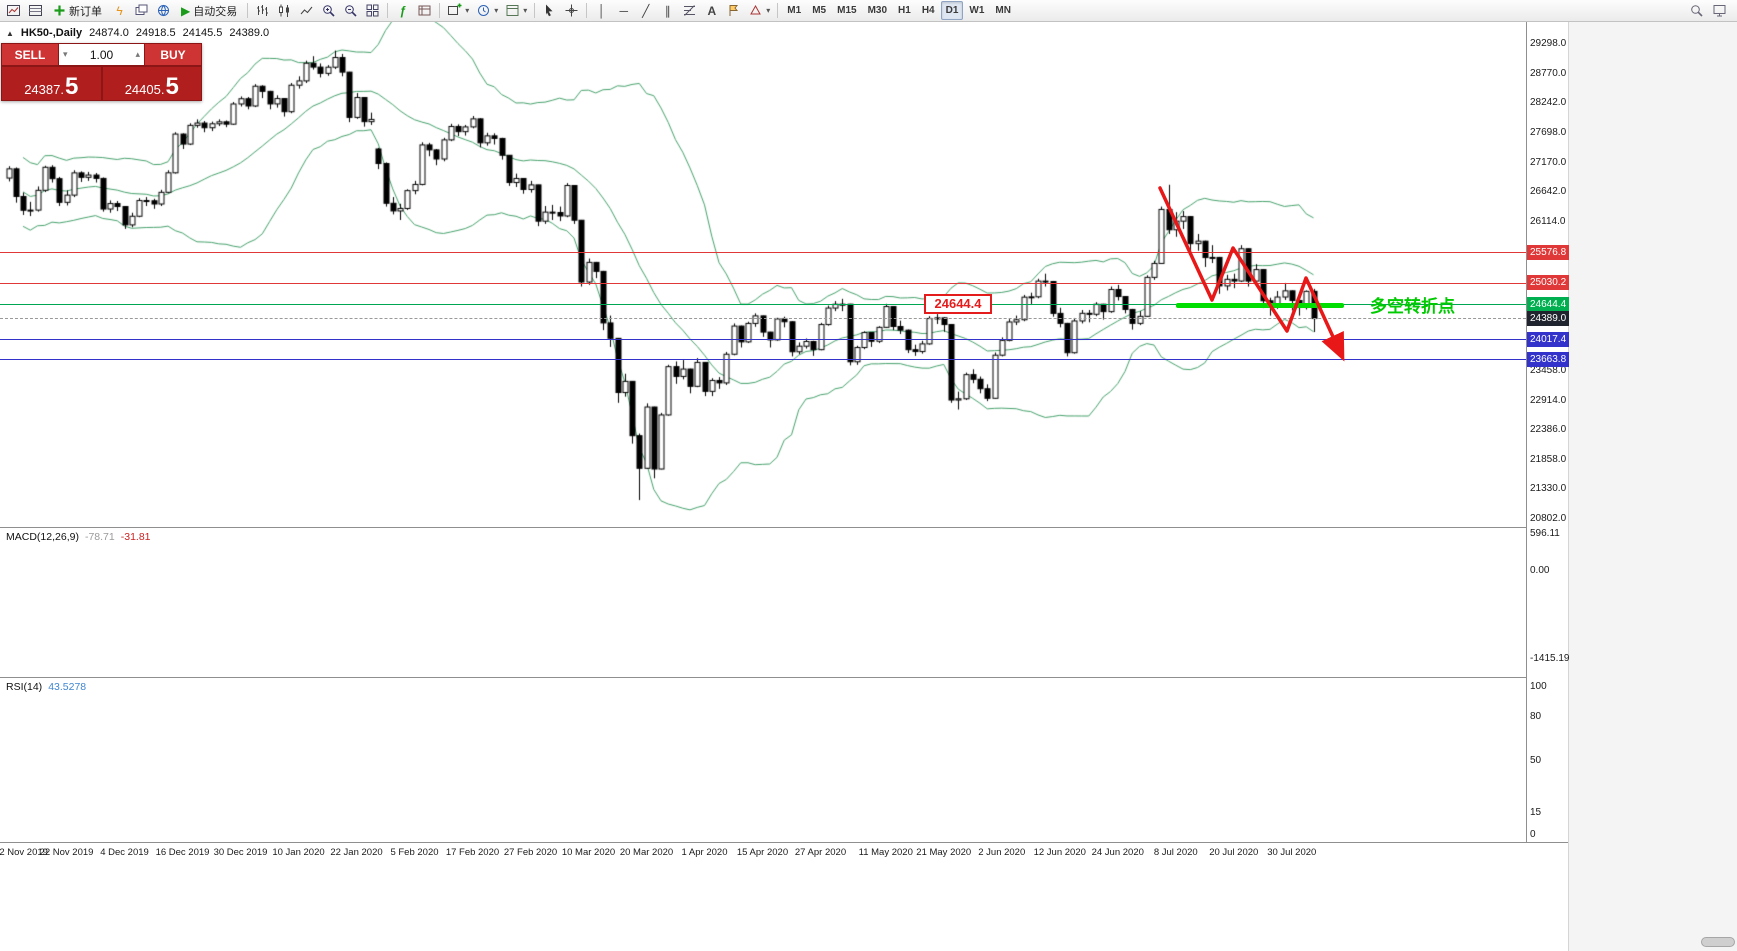 Image resolution: width=1737 pixels, height=951 pixels. What do you see at coordinates (356, 852) in the screenshot?
I see `date-tick-label: 22 Jan 2020` at bounding box center [356, 852].